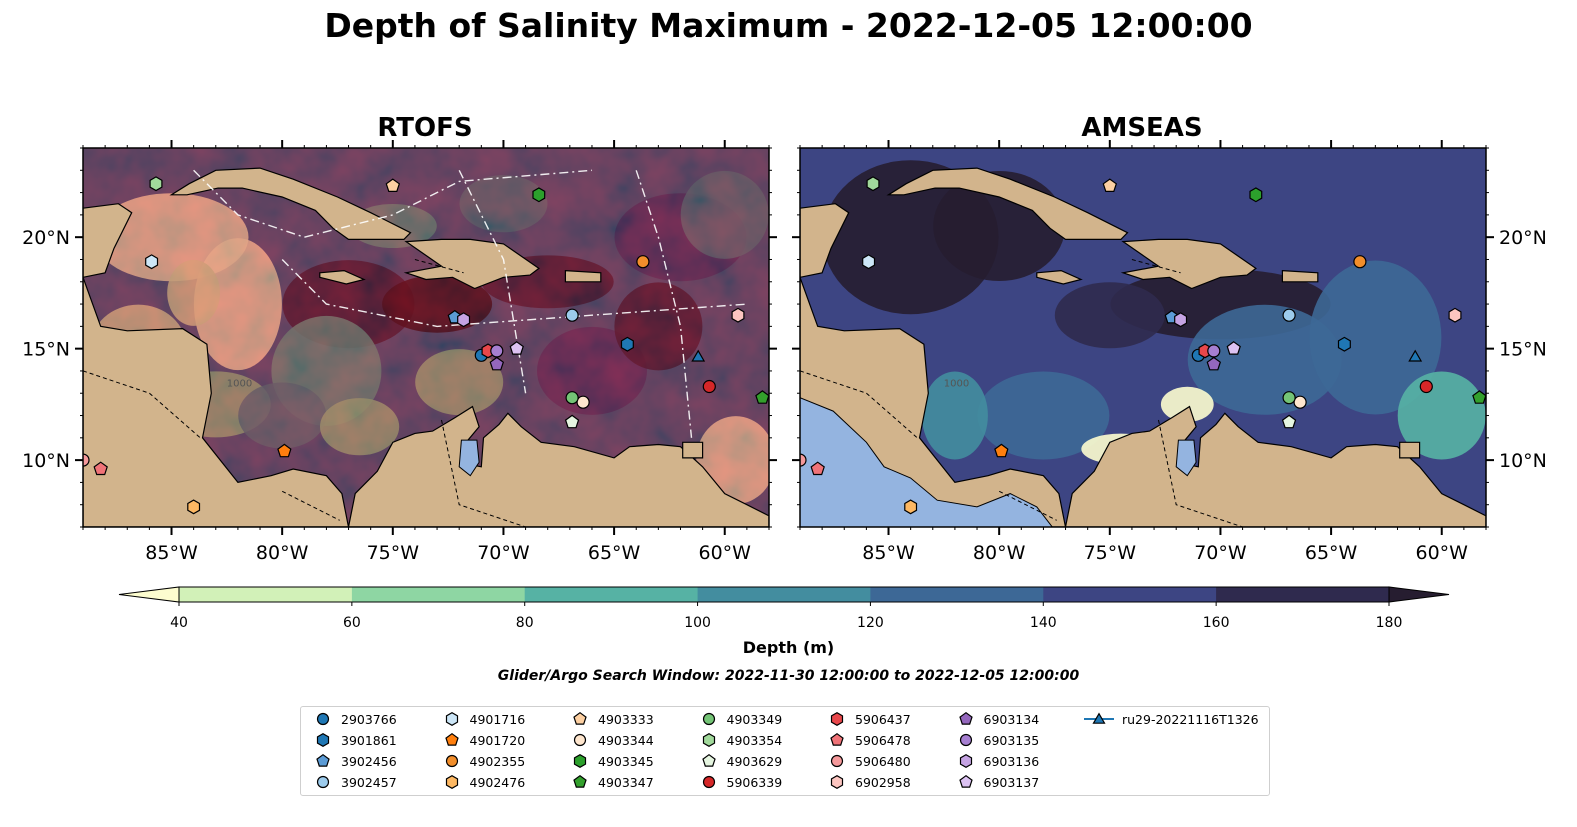  Describe the element at coordinates (369, 719) in the screenshot. I see `legend-label: 2903766` at that location.